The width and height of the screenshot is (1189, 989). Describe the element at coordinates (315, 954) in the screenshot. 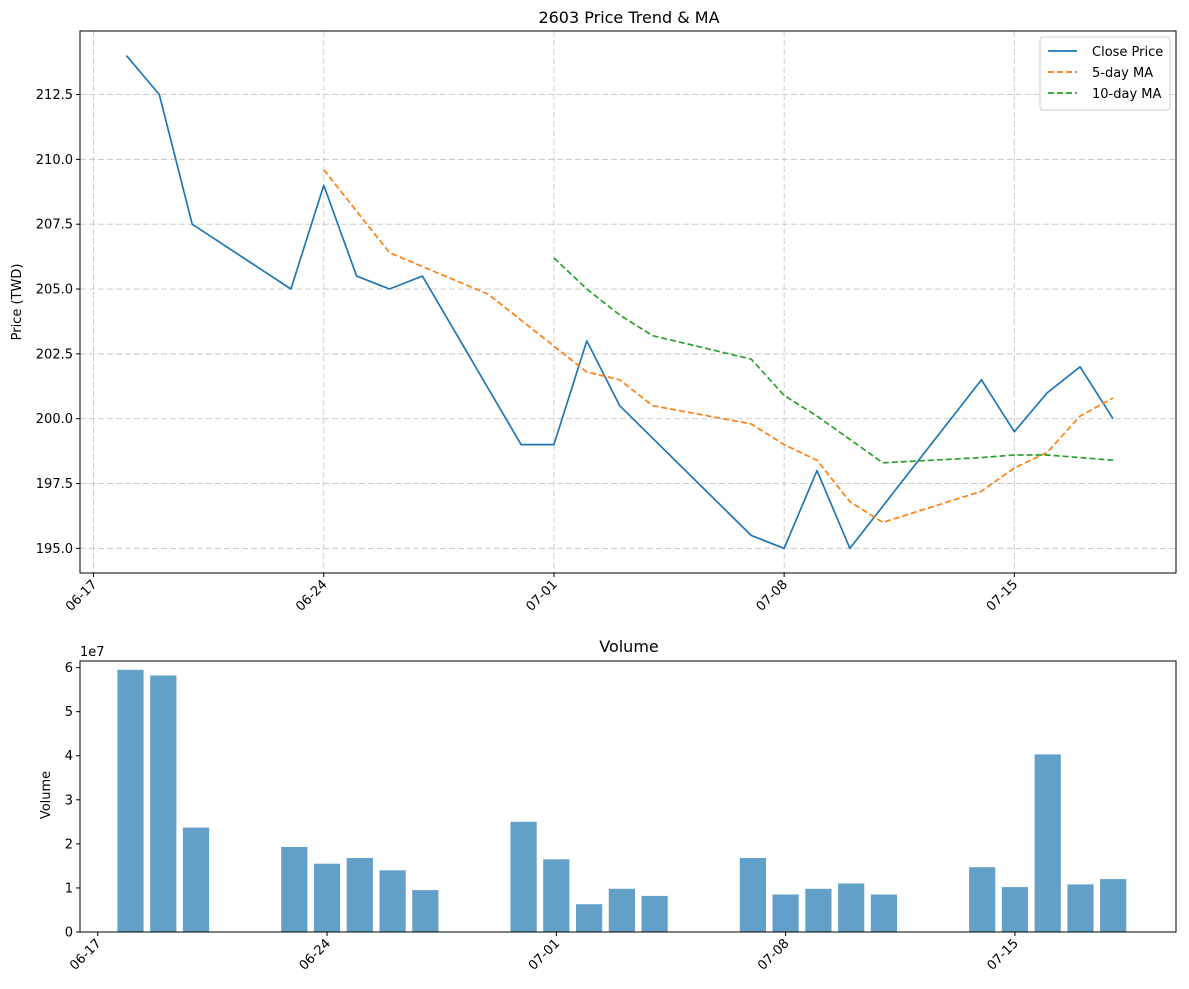

I see `volume-x-tick-label: 06-24` at that location.